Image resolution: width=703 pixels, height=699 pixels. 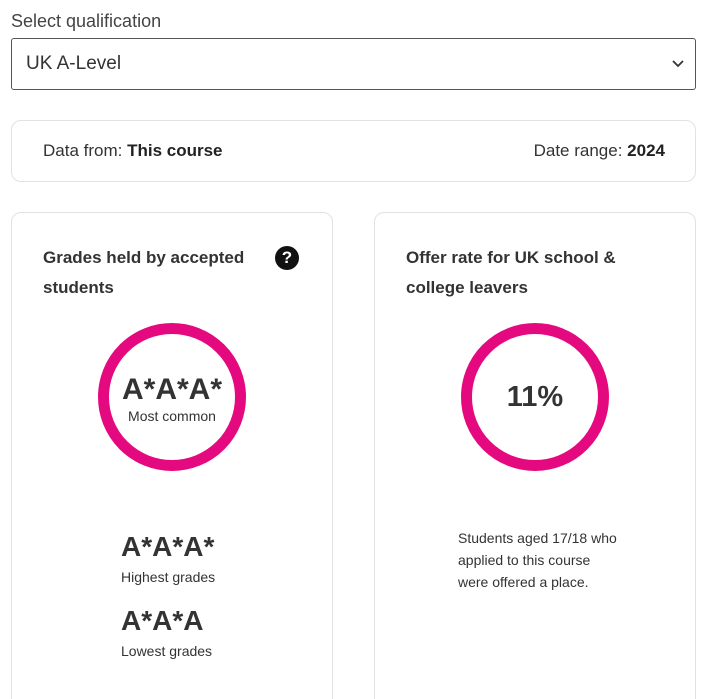 I want to click on lowest-grade-label: Lowest grades, so click(x=167, y=651).